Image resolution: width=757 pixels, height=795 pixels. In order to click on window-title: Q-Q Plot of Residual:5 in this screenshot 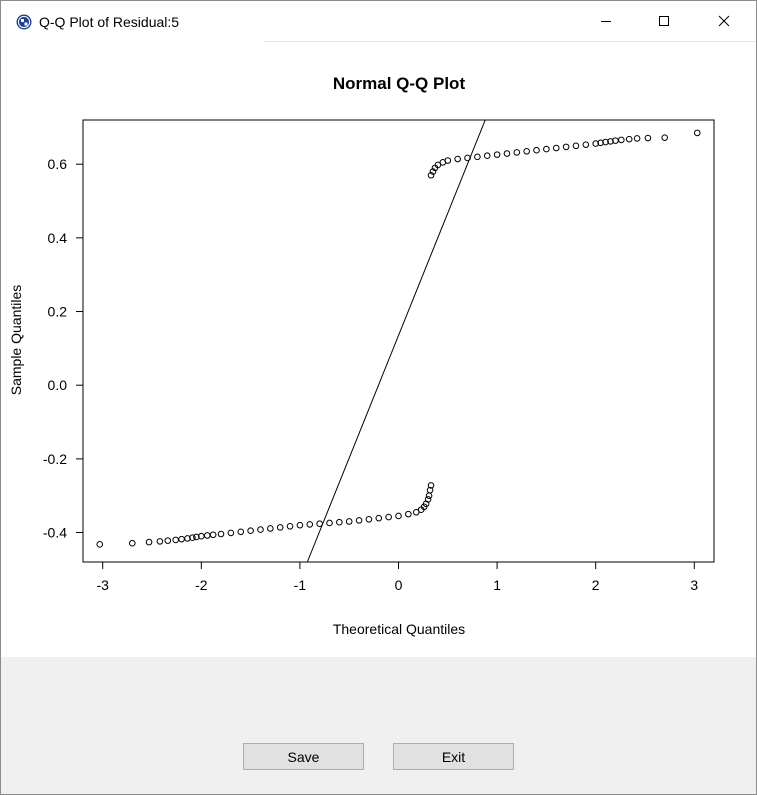, I will do `click(109, 22)`.